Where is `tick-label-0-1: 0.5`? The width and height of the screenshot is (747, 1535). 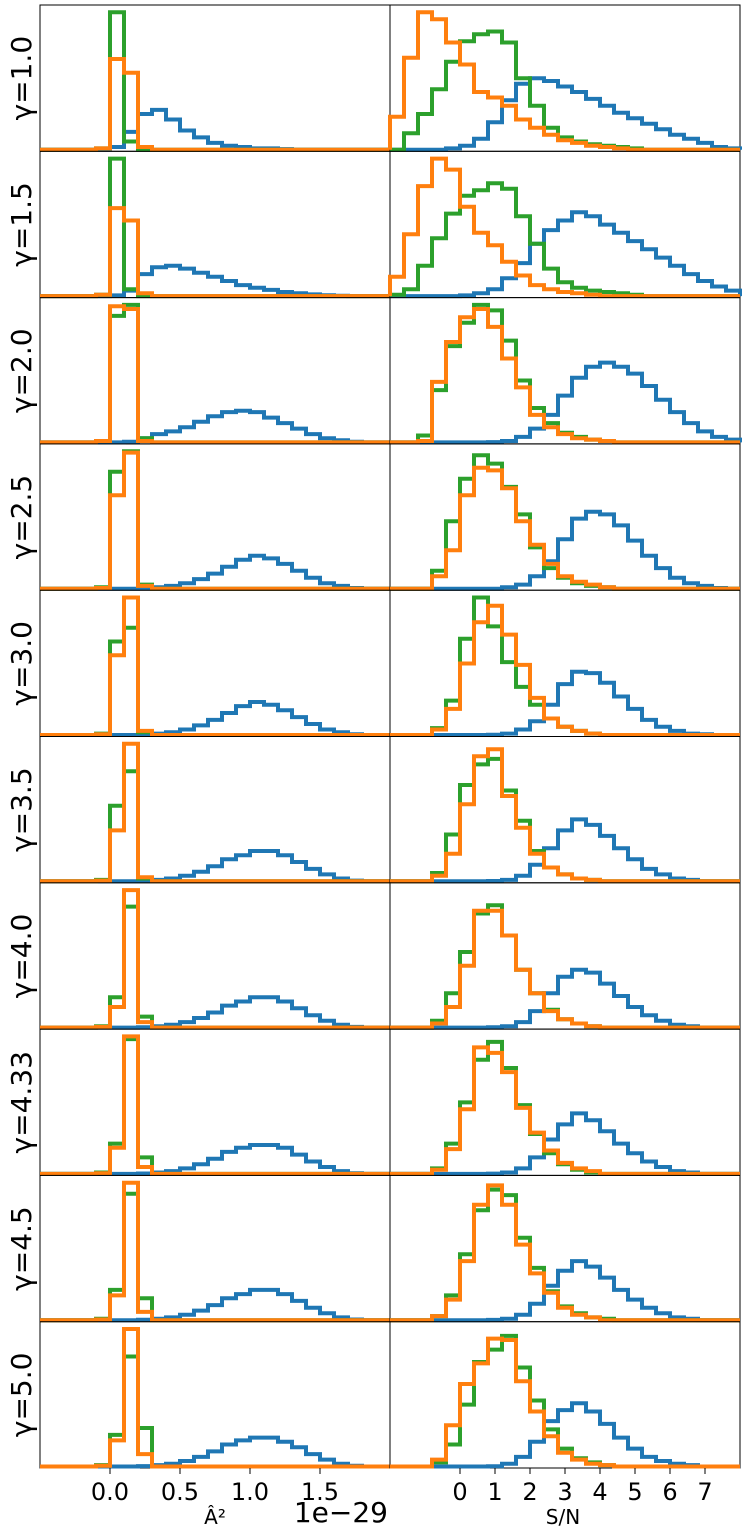
tick-label-0-1: 0.5 is located at coordinates (180, 1492).